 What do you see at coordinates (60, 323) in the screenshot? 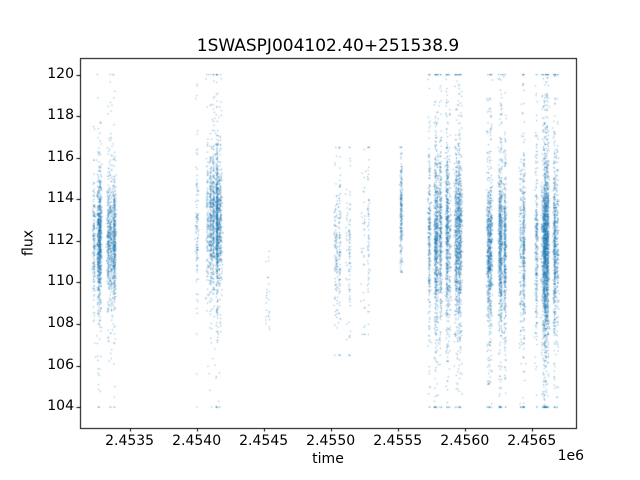
I see `y-tick-label: 108` at bounding box center [60, 323].